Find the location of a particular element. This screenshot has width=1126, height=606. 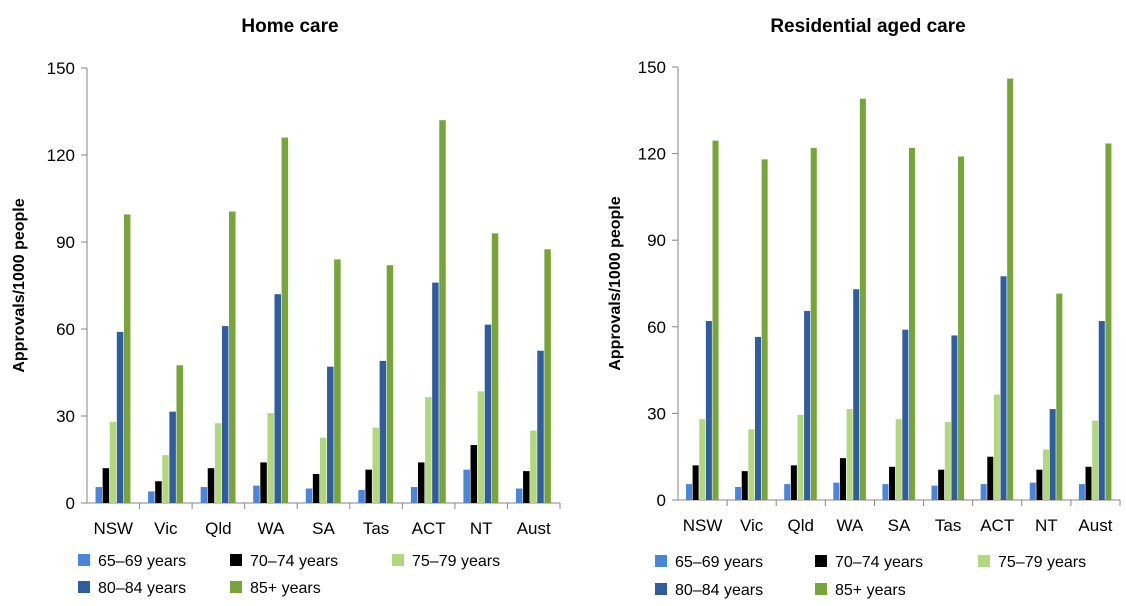

y-tick-label: 60 is located at coordinates (65, 329).